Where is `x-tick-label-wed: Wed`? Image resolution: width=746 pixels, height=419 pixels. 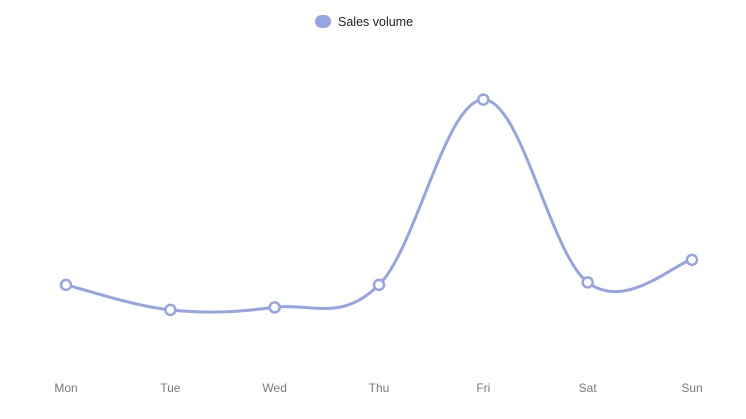
x-tick-label-wed: Wed is located at coordinates (274, 388).